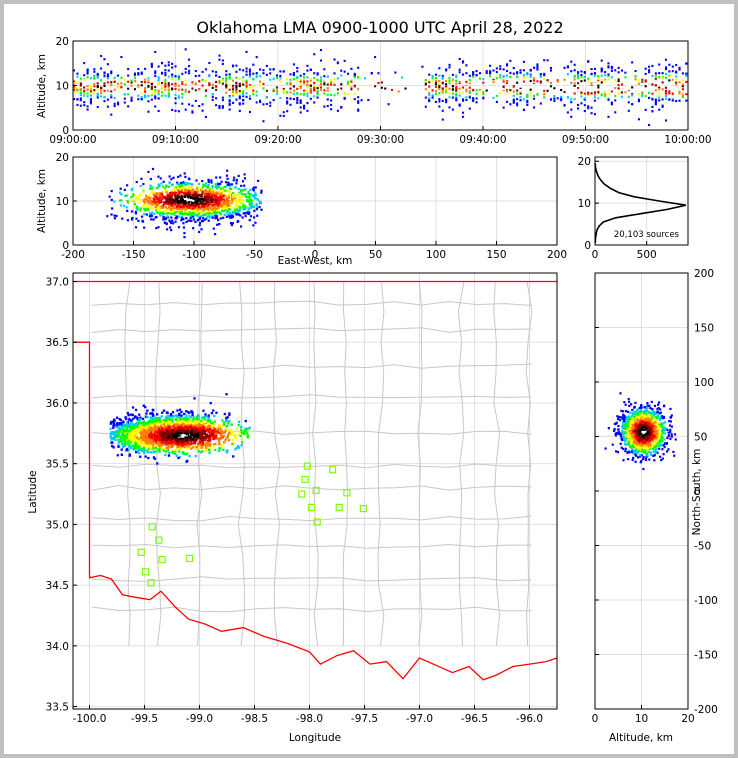 The width and height of the screenshot is (738, 758). Describe the element at coordinates (482, 140) in the screenshot. I see `p1-xtick-label: 09:40:00` at that location.